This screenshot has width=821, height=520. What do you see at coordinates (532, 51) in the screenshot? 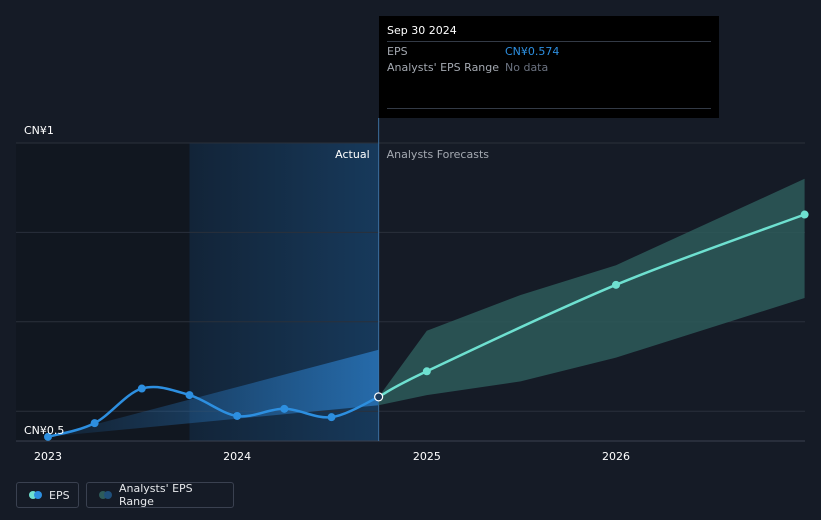
I see `tooltip-eps-value: CN¥0.574` at bounding box center [532, 51].